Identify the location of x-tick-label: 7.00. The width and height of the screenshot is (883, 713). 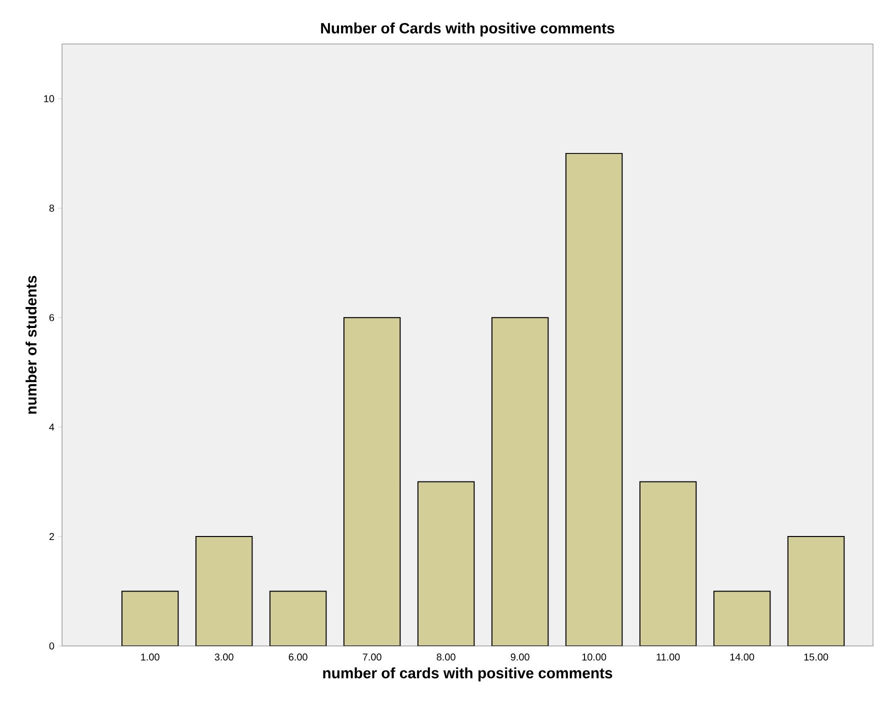
(372, 657).